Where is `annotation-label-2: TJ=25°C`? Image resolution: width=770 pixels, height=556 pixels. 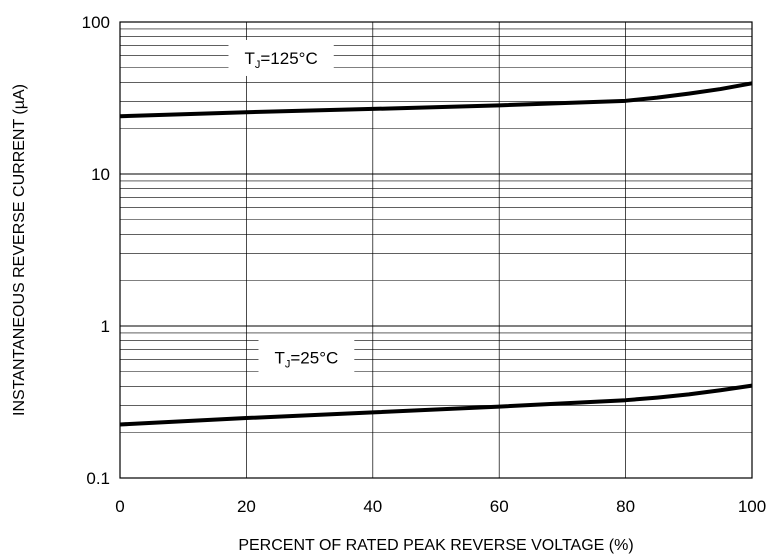
annotation-label-2: TJ=25°C is located at coordinates (306, 360).